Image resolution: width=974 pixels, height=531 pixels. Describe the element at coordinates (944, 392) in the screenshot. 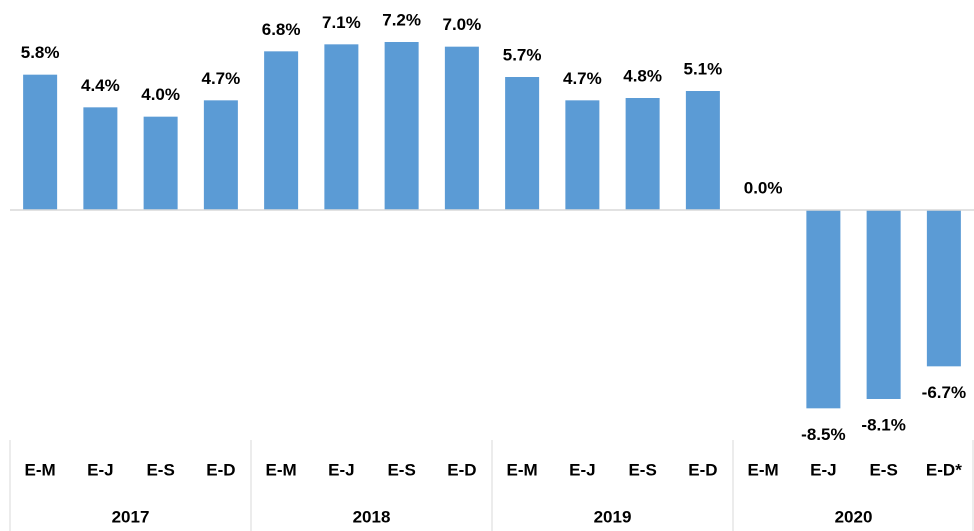

I see `value-label: -6.7%` at that location.